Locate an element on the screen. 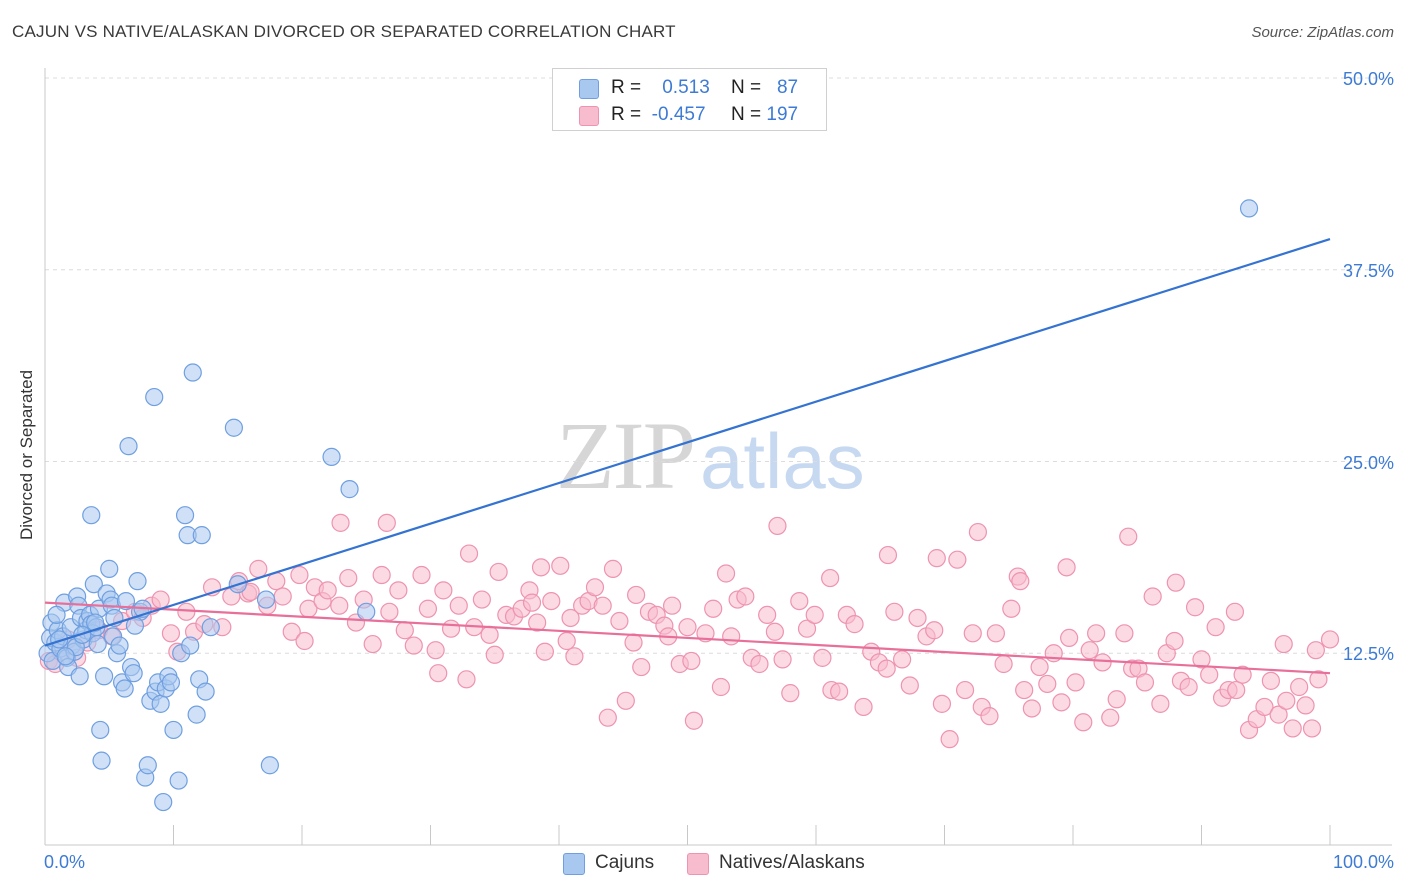  native-trend-line is located at coordinates (687, 638).